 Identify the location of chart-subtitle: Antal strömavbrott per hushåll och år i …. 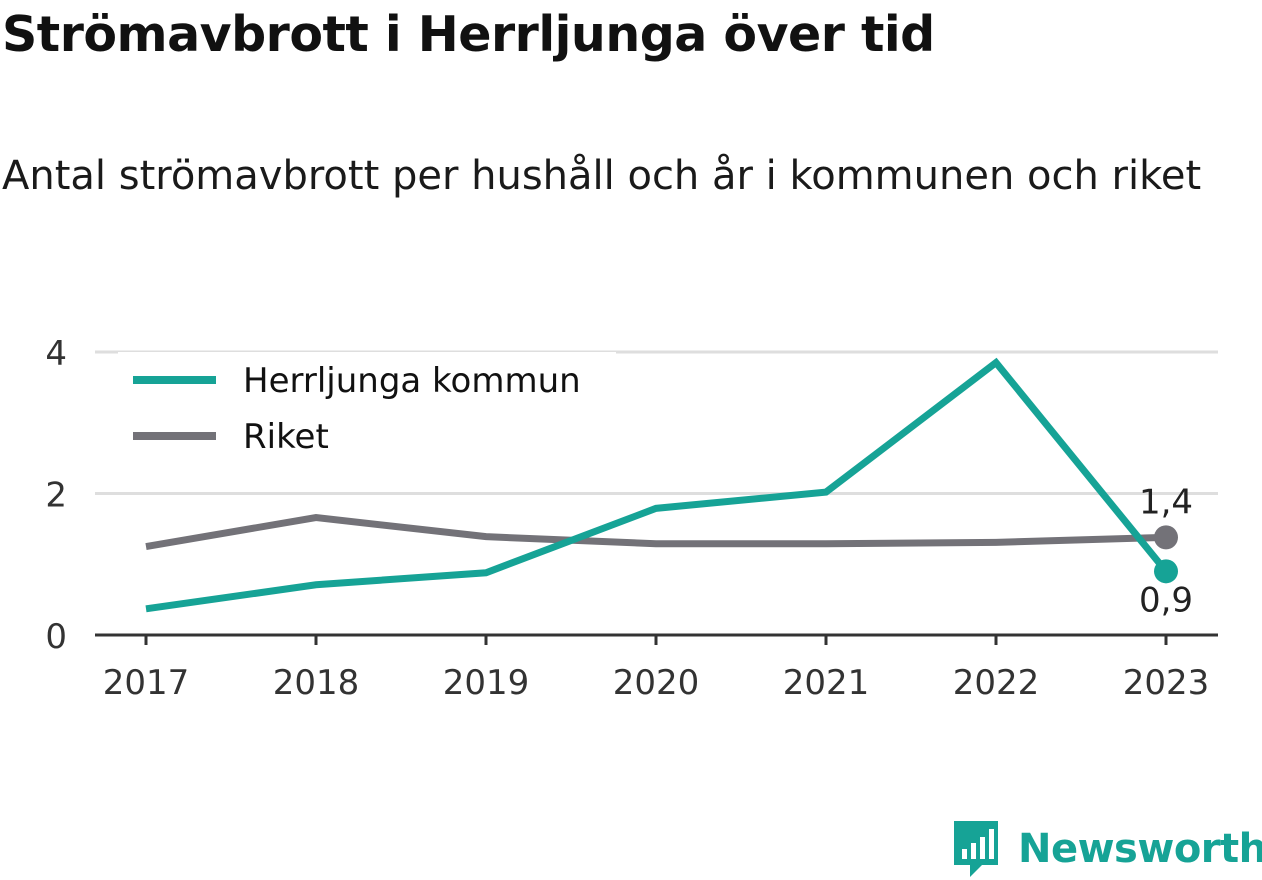
(602, 176).